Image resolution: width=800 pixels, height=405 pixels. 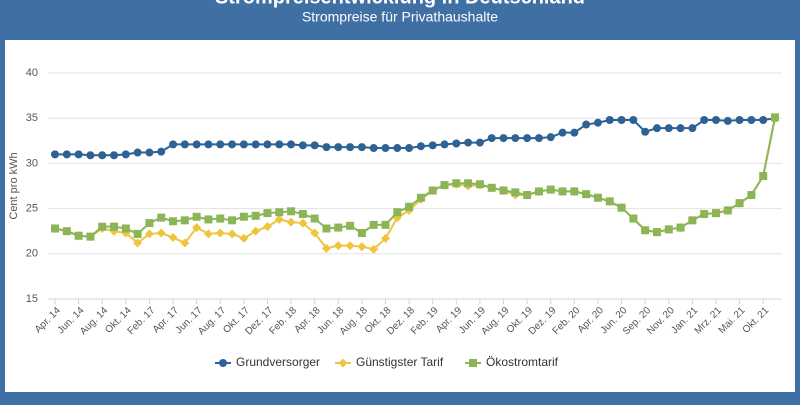 I want to click on y-tick-label: 30, so click(x=32, y=163).